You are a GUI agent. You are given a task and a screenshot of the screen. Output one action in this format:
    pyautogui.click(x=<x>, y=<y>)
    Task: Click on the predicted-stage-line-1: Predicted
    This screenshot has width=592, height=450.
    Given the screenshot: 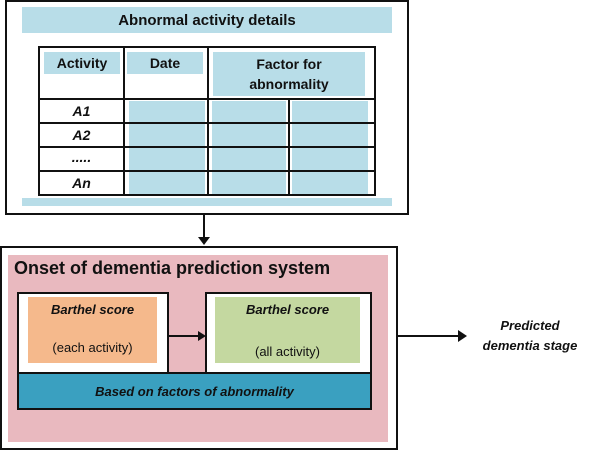 What is the action you would take?
    pyautogui.click(x=530, y=326)
    